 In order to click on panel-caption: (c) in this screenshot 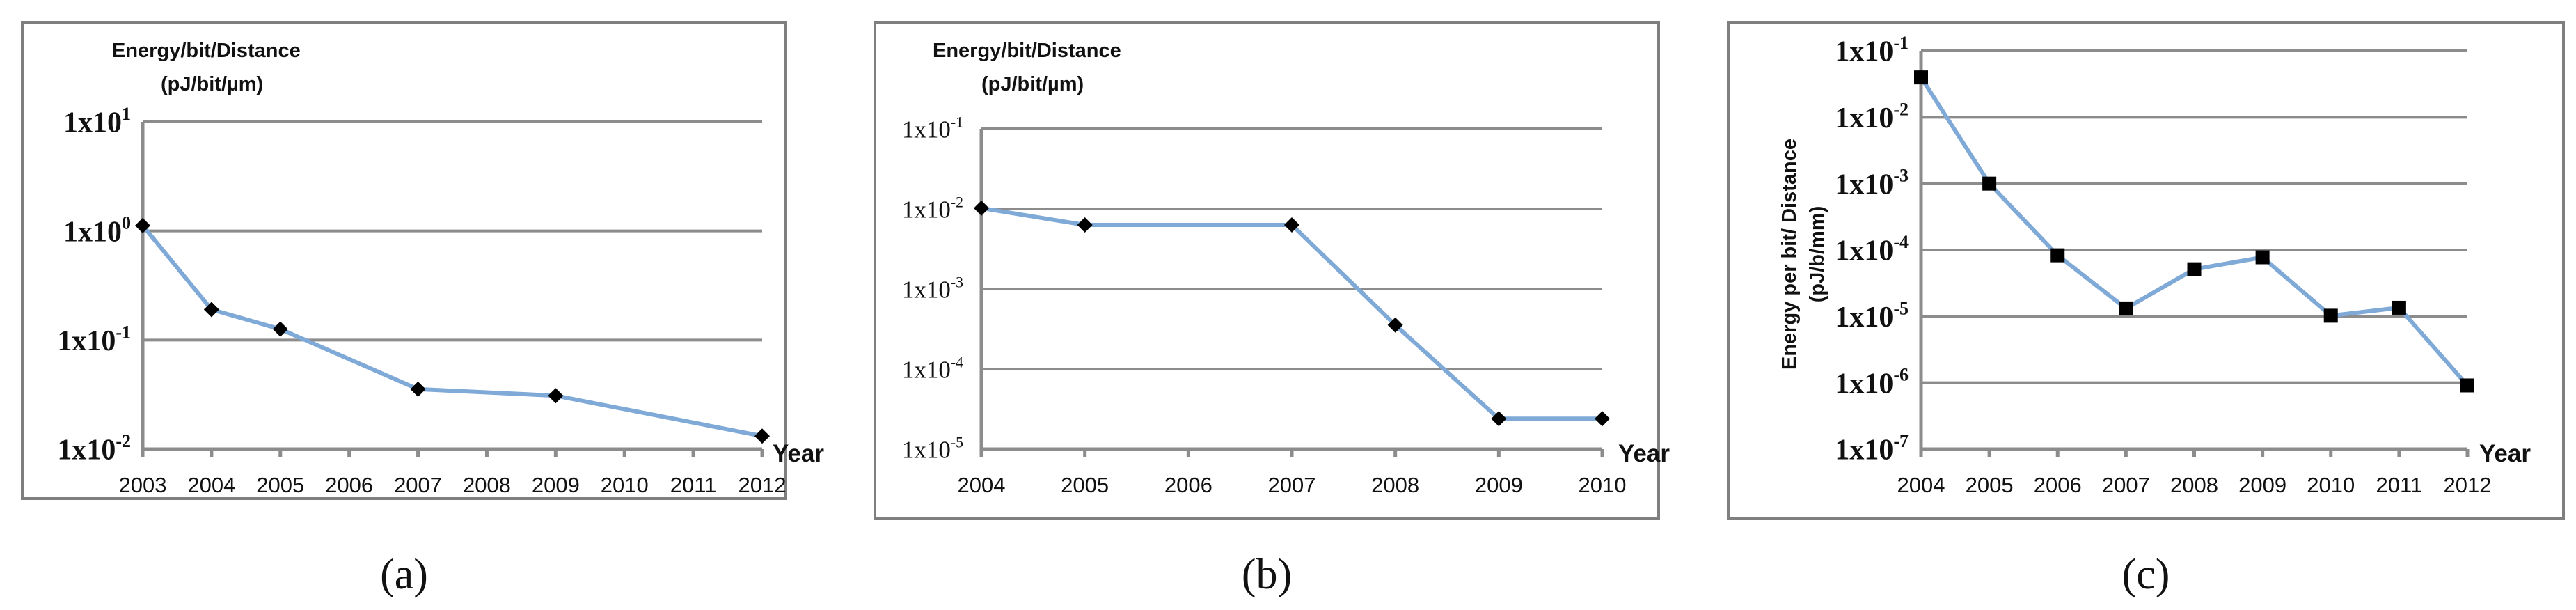, I will do `click(2146, 574)`.